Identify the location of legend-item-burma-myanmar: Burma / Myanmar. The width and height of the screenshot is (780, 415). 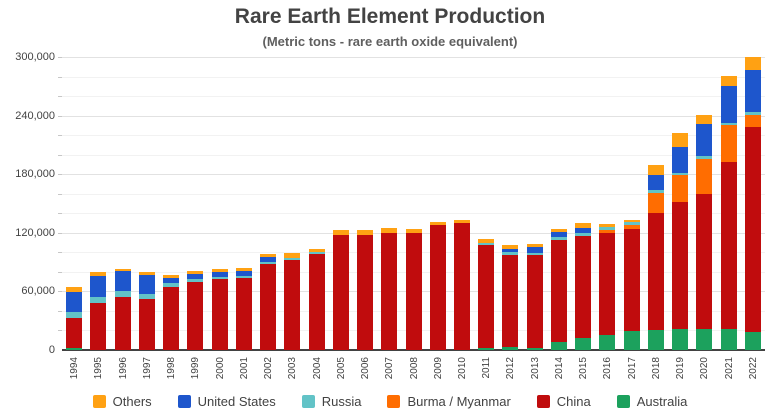
(449, 401).